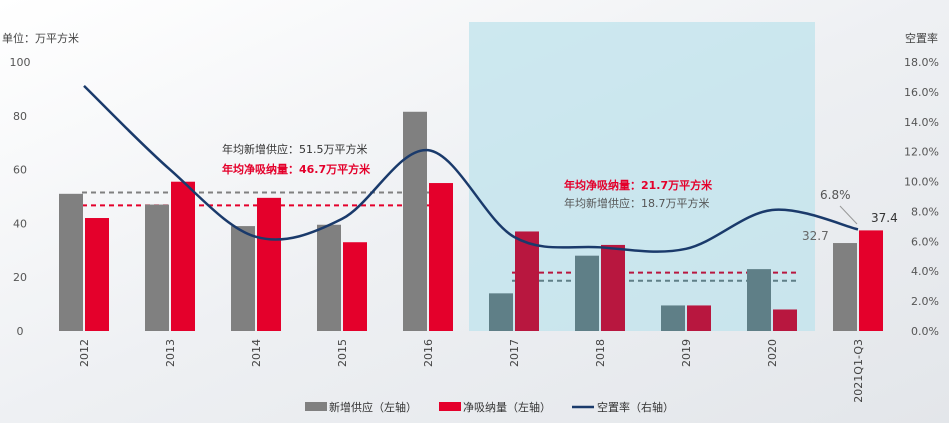 The height and width of the screenshot is (423, 949). What do you see at coordinates (925, 241) in the screenshot?
I see `right-tick-label: 6.0%` at bounding box center [925, 241].